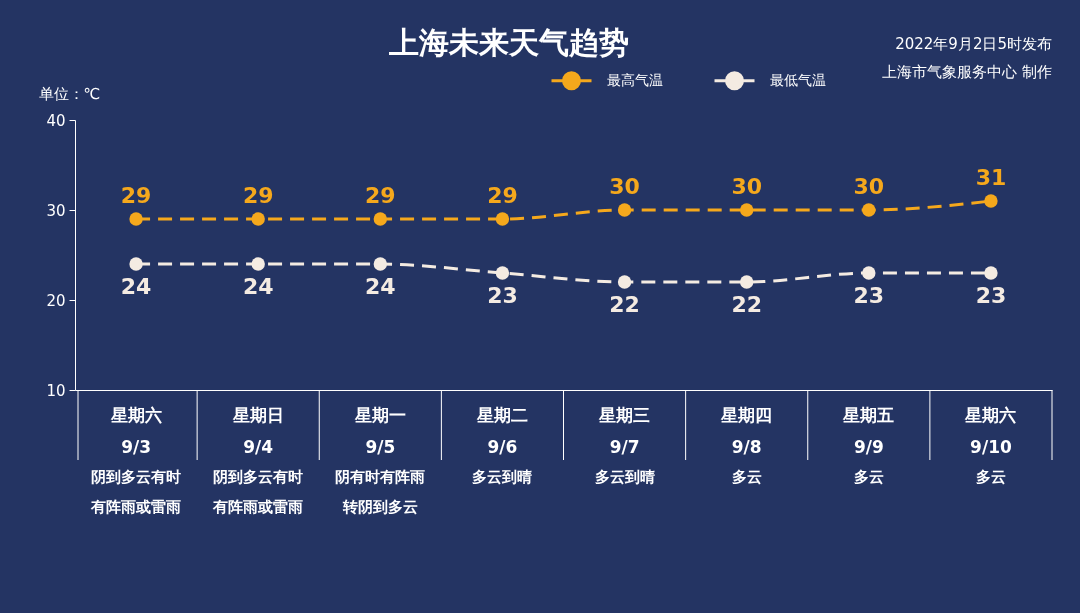  Describe the element at coordinates (746, 430) in the screenshot. I see `x-tick-label: 星期四 9/8` at that location.